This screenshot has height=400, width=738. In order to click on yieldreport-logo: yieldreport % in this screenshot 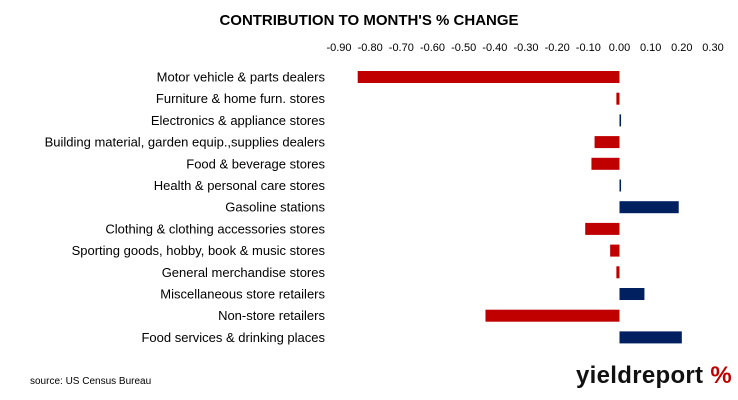, I will do `click(654, 376)`.